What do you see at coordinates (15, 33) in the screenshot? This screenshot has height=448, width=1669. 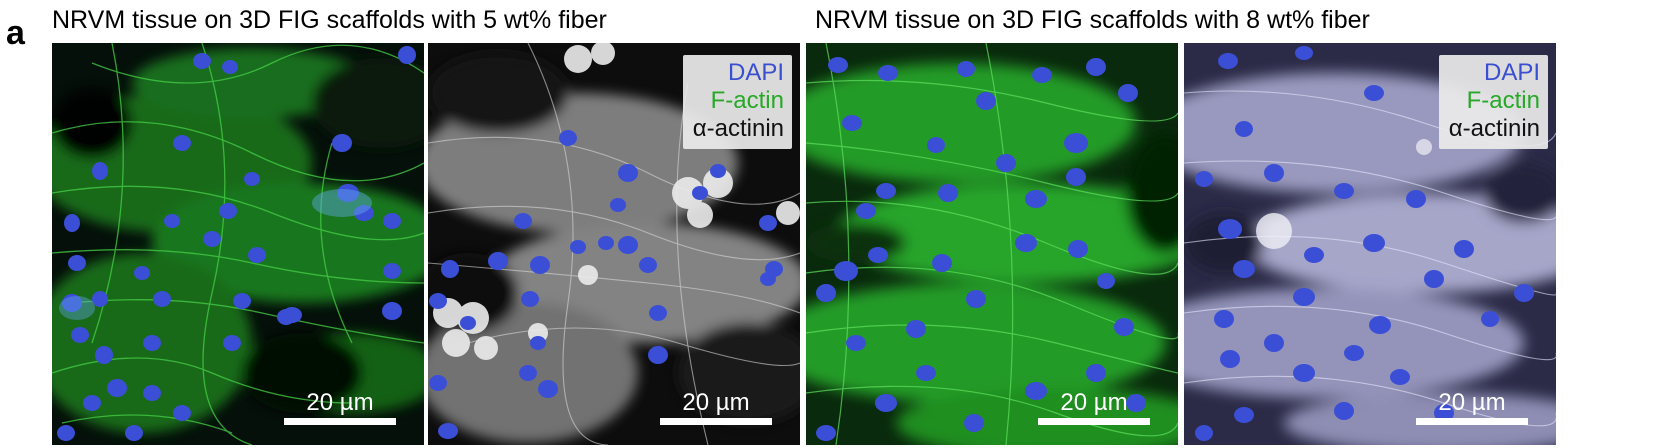 I see `panel-letter: a` at bounding box center [15, 33].